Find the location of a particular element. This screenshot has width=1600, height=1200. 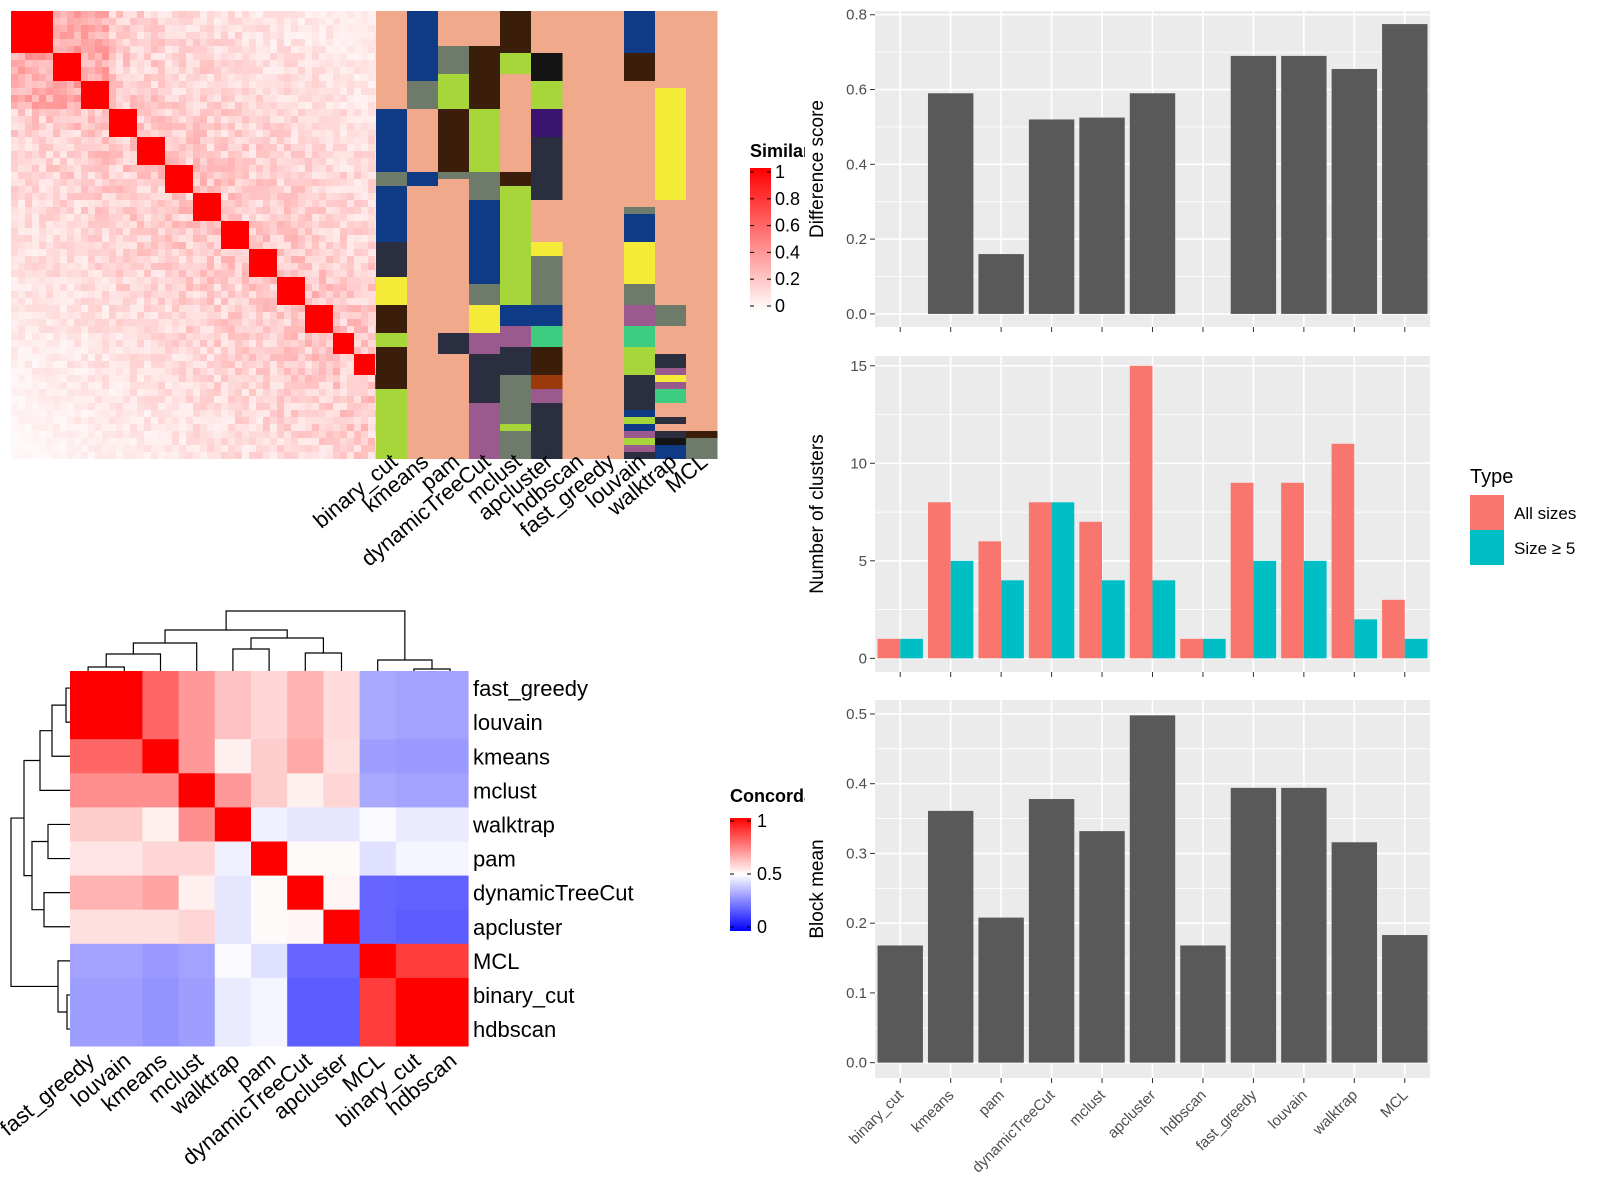

dendrogram-branch is located at coordinates (133, 662).